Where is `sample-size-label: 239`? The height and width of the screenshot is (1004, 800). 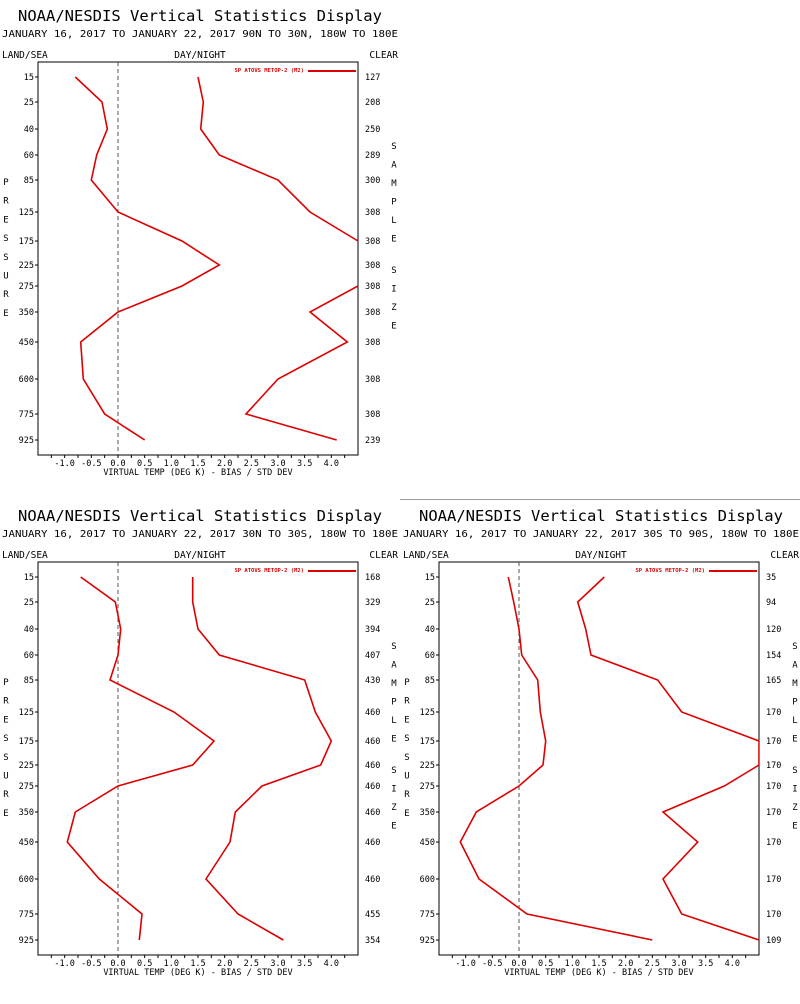 sample-size-label: 239 is located at coordinates (372, 441).